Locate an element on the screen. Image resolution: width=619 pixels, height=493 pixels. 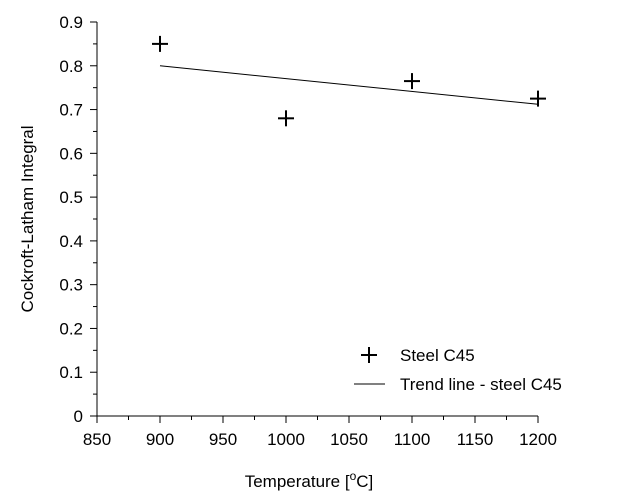
trend-line is located at coordinates (349, 85).